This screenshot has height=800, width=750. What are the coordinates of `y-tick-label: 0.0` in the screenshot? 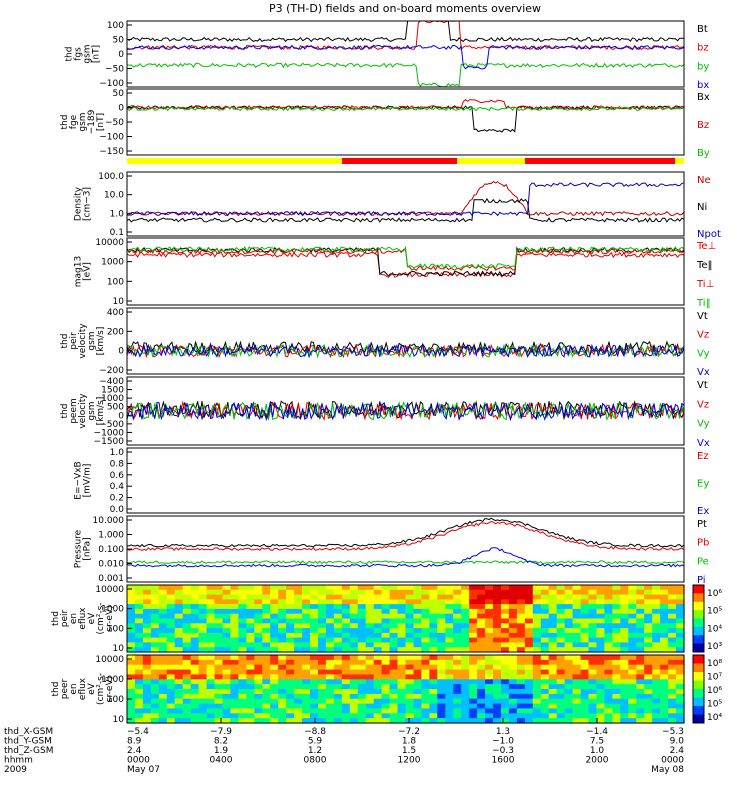 It's located at (117, 510).